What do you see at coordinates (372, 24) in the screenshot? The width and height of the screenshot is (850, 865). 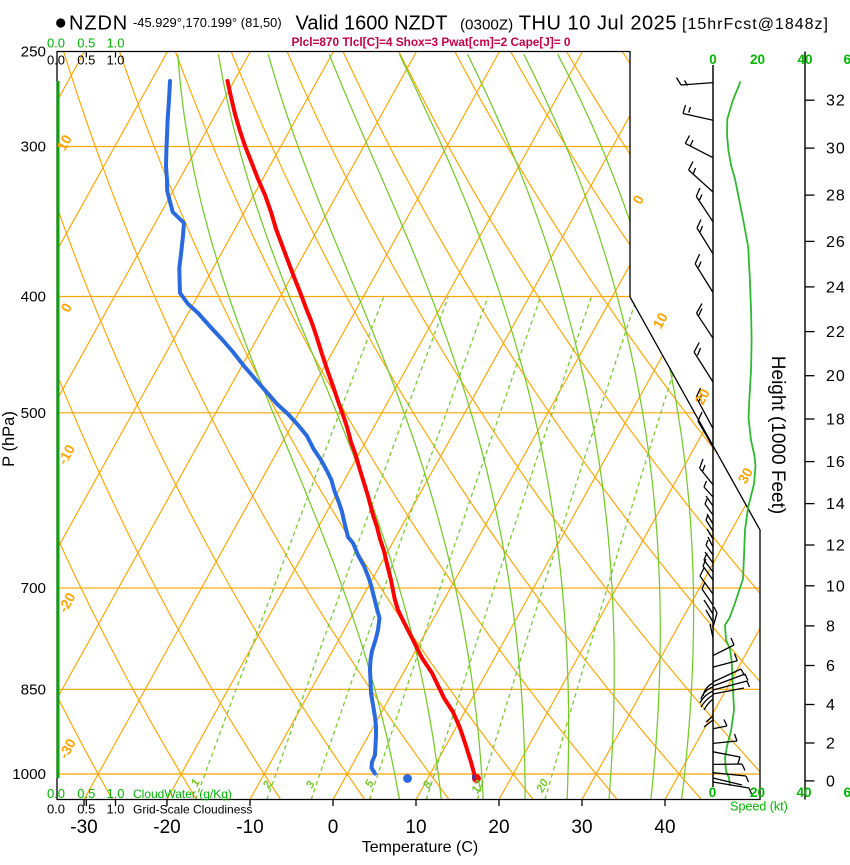 I see `svg-text: Valid 1600 NZDT` at bounding box center [372, 24].